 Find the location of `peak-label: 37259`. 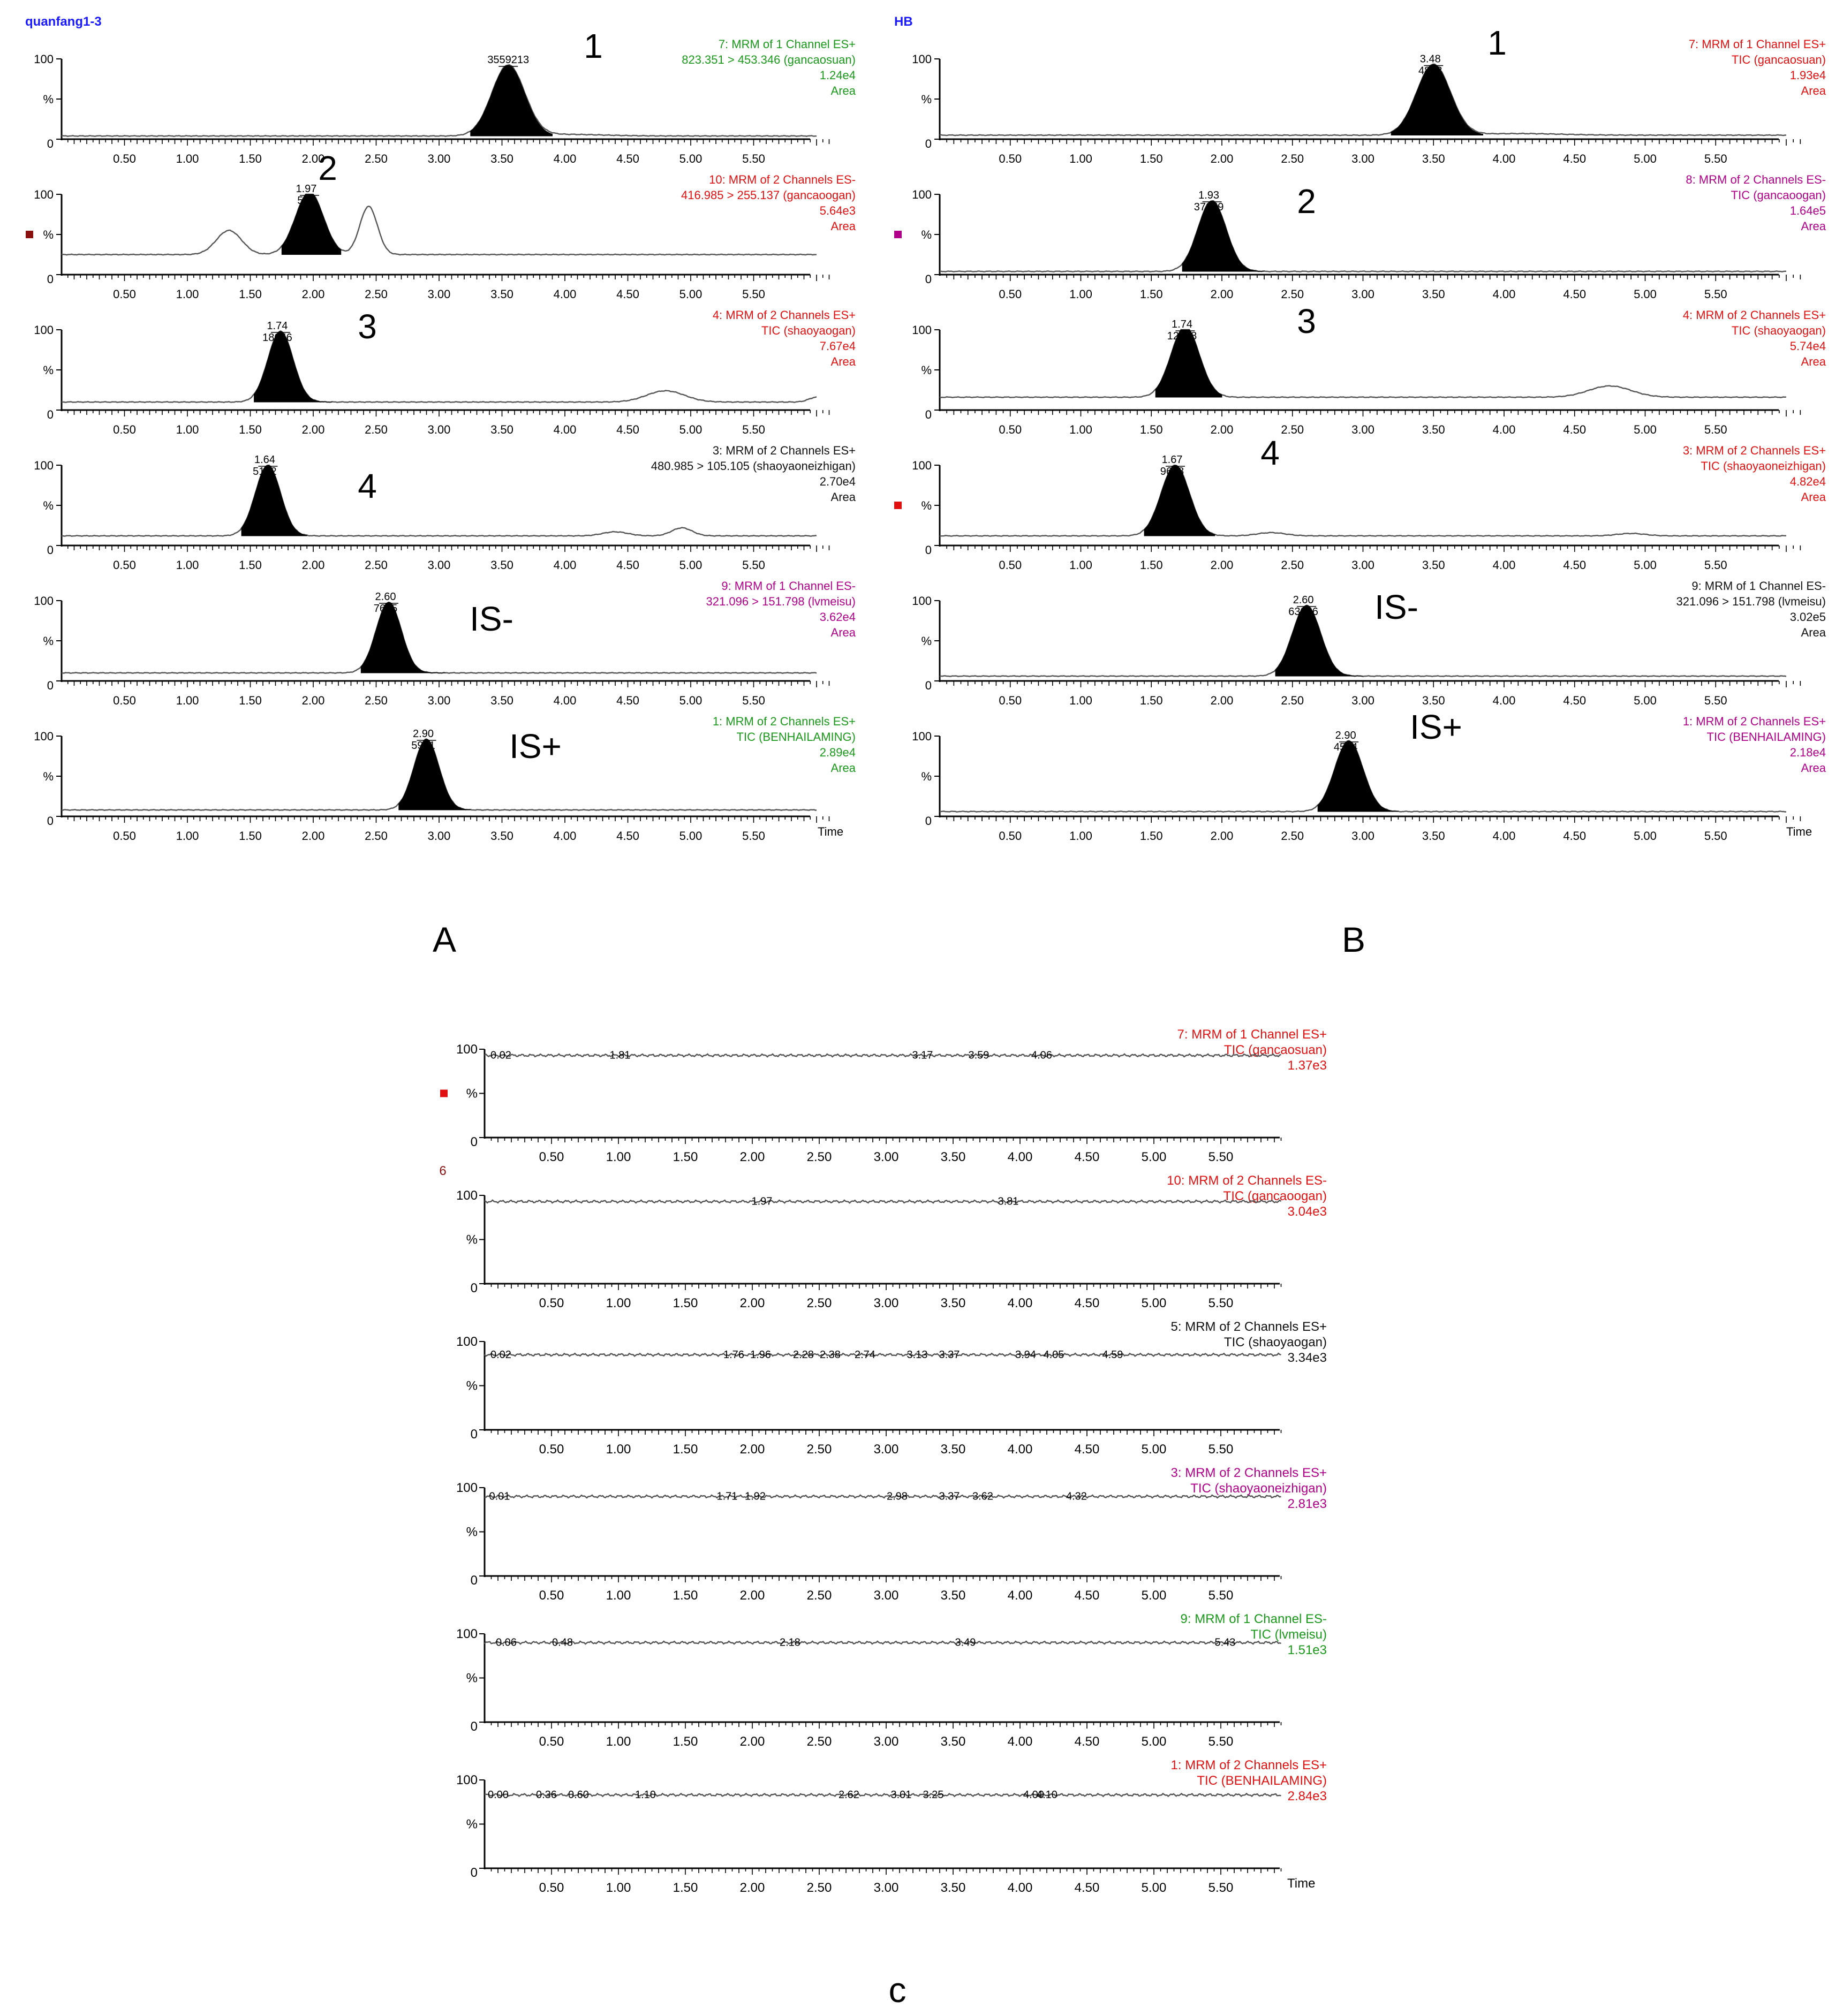

peak-label: 37259 is located at coordinates (1209, 207).